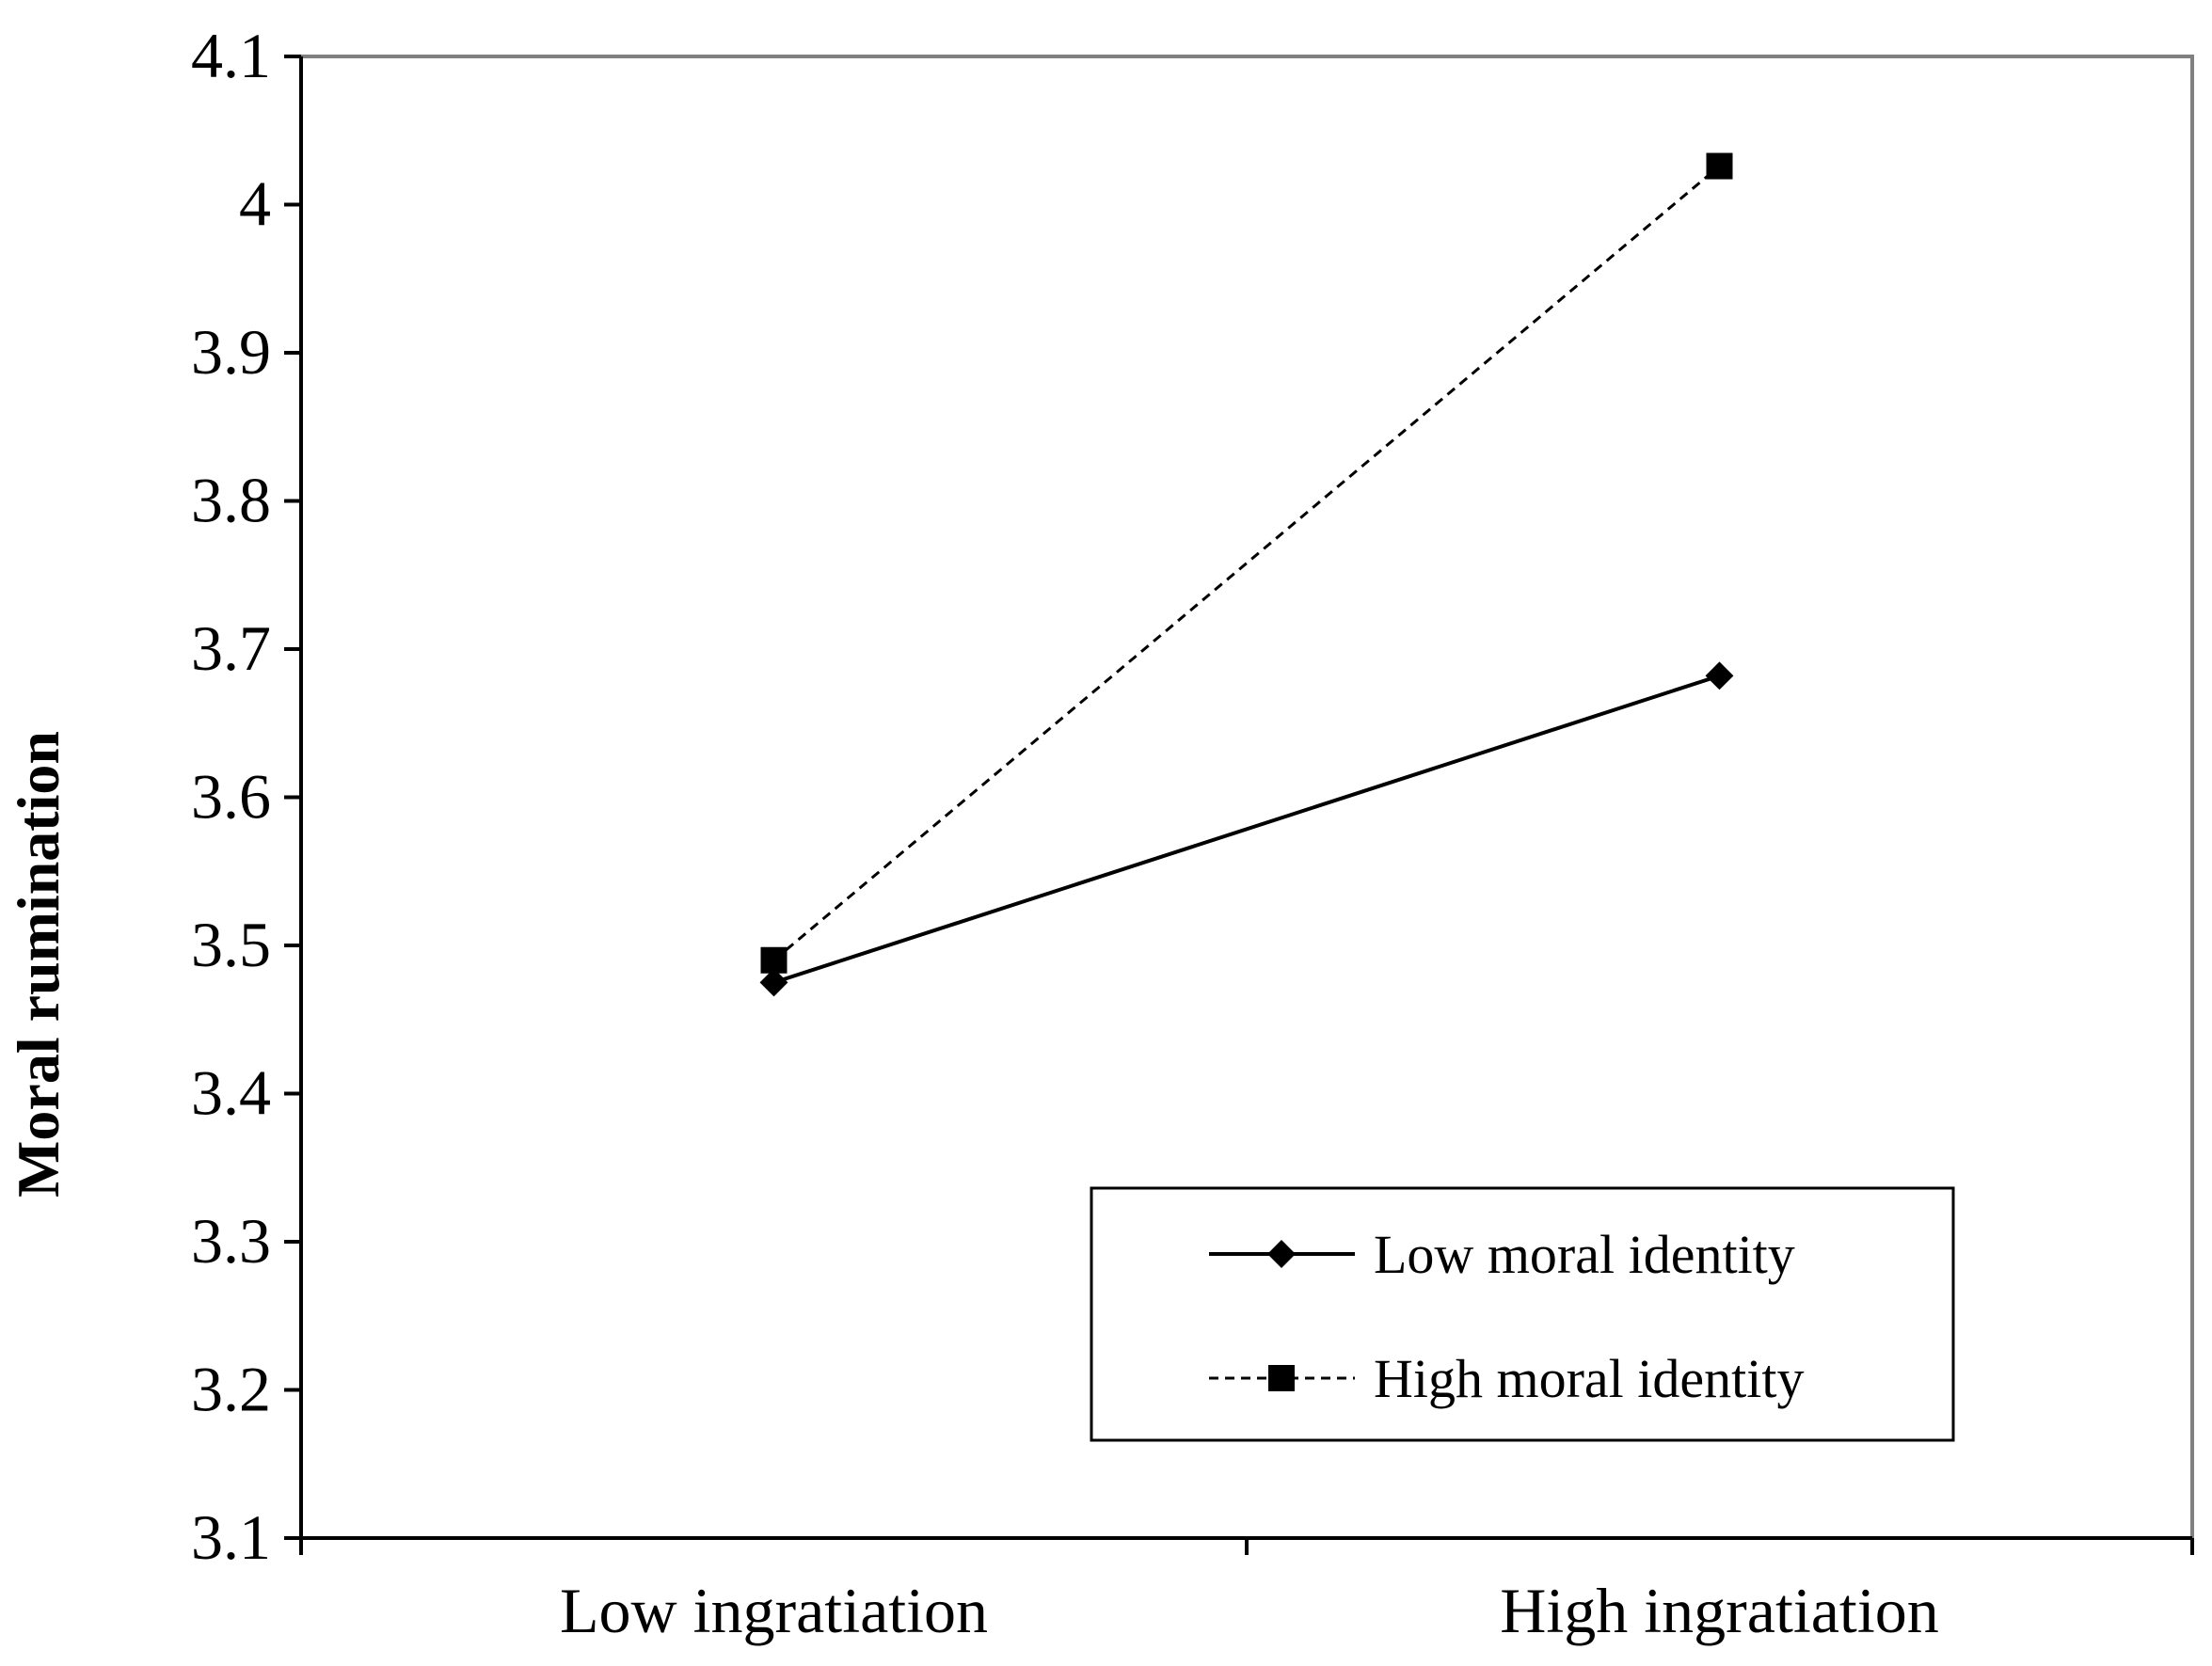  I want to click on y-tick-label: 3.5, so click(231, 944).